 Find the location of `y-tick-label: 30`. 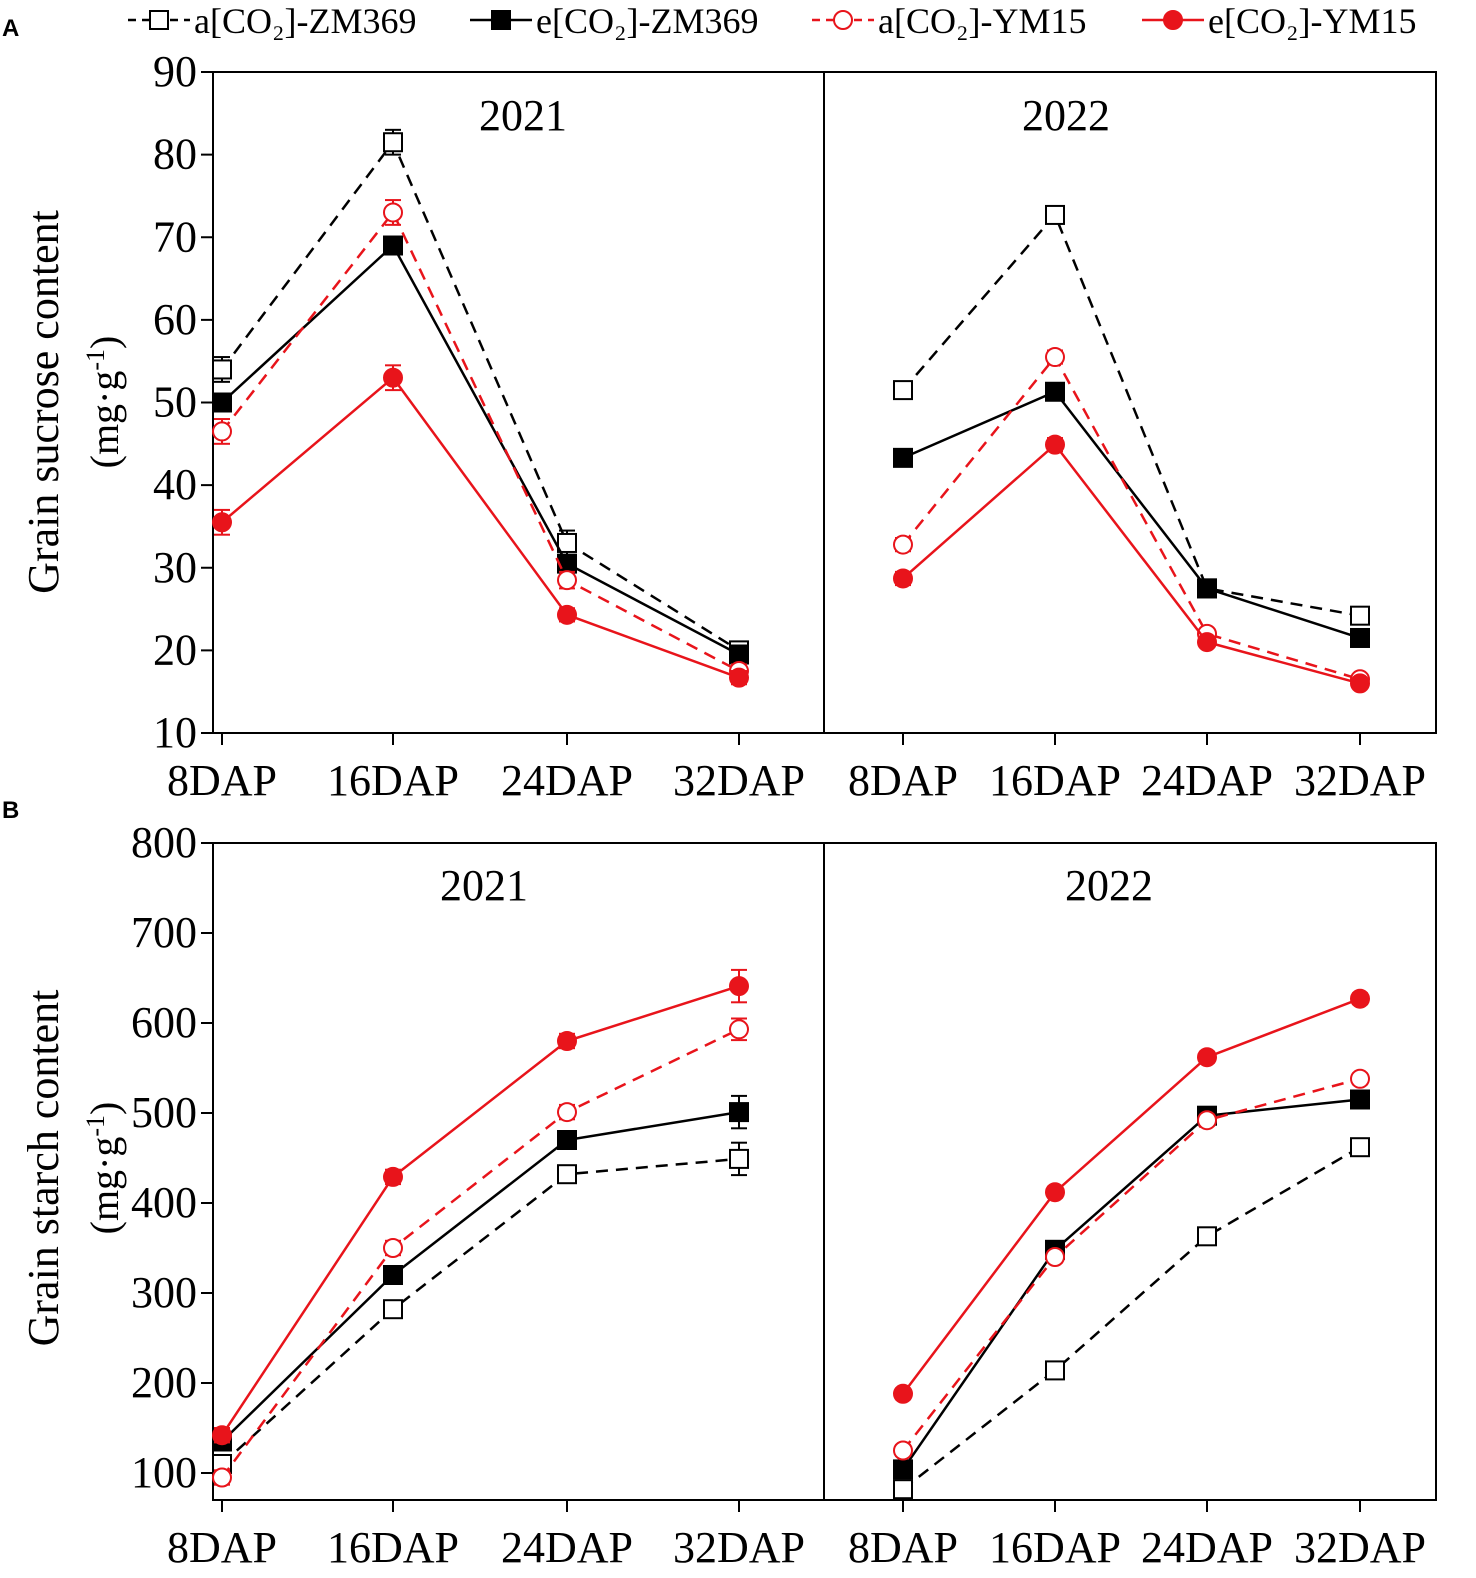

y-tick-label: 30 is located at coordinates (175, 567).